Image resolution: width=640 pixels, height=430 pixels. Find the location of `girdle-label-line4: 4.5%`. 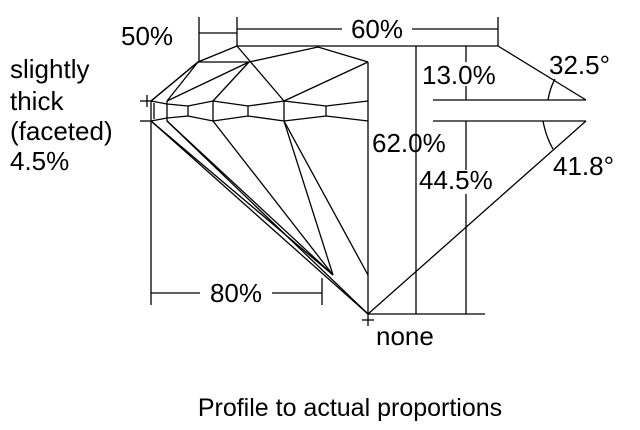

girdle-label-line4: 4.5% is located at coordinates (39, 161).